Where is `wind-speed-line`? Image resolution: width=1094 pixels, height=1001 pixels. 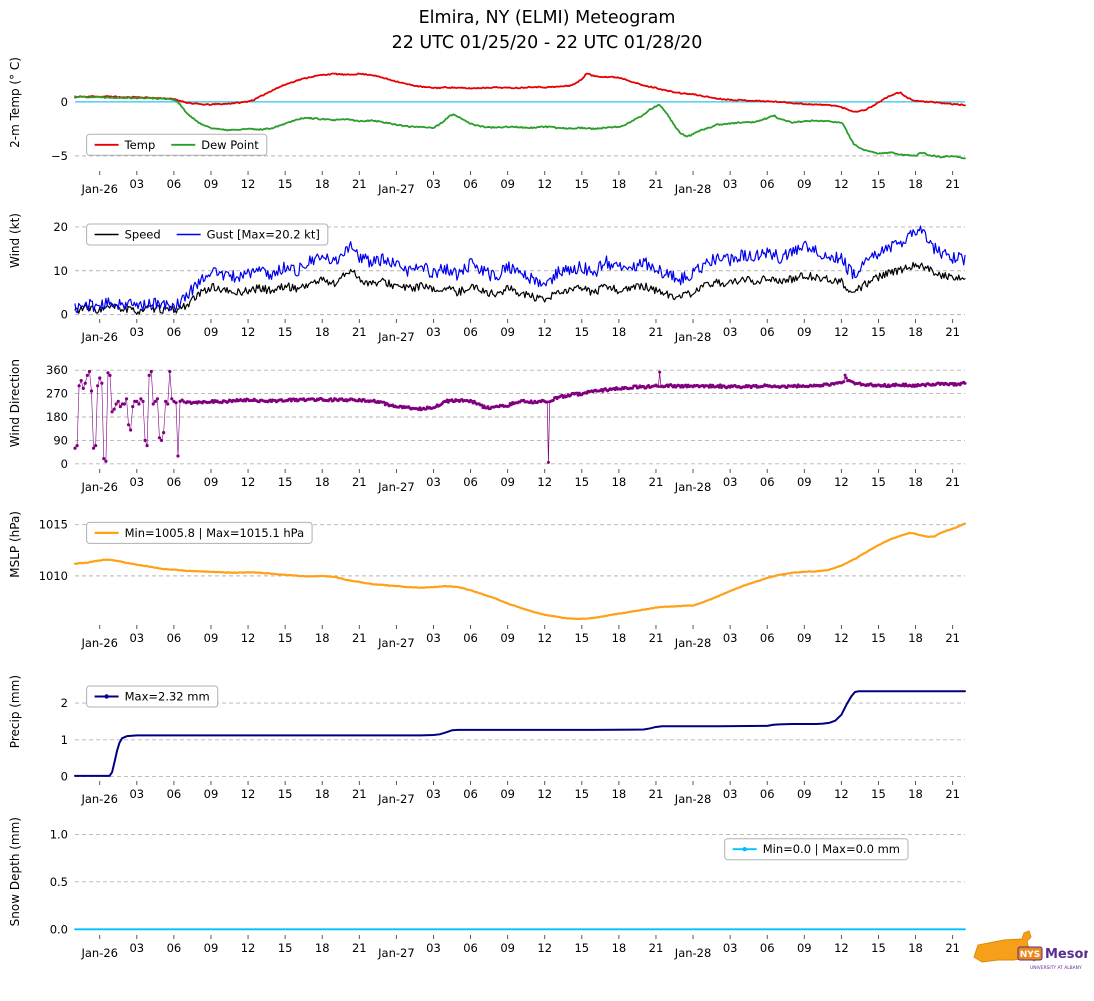 wind-speed-line is located at coordinates (520, 288).